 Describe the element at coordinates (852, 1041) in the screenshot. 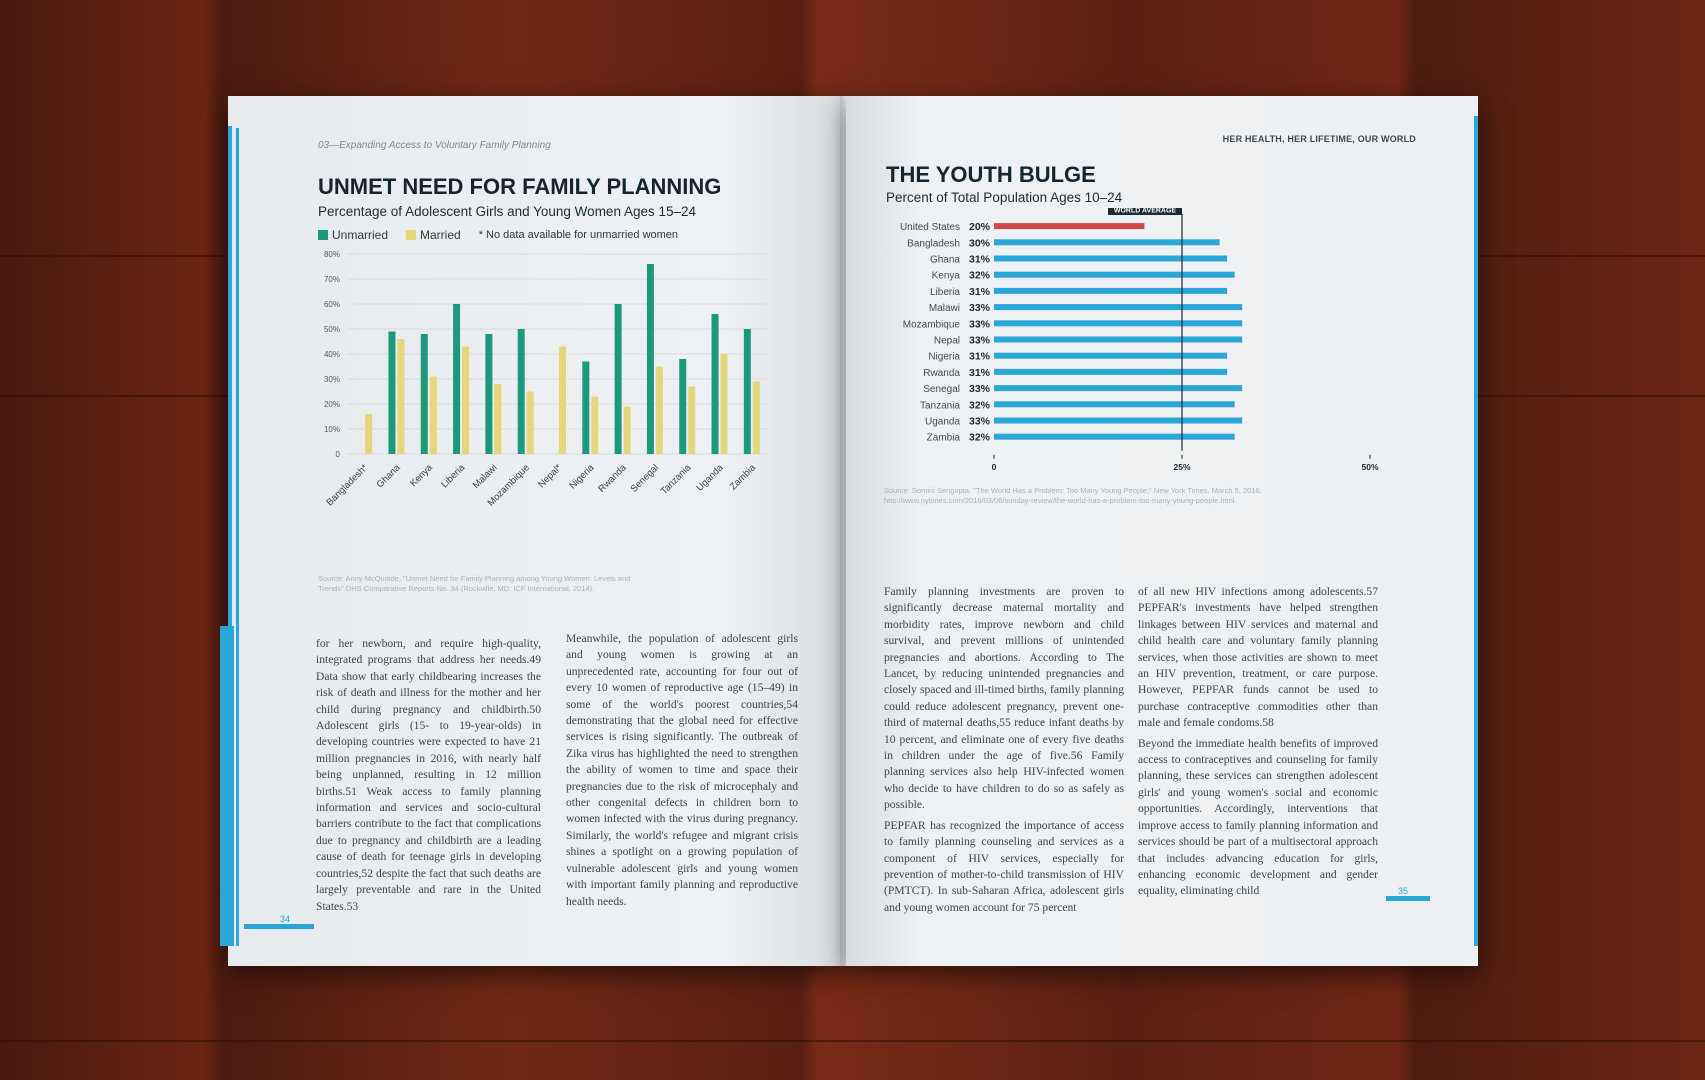

I see `floor-seam` at that location.